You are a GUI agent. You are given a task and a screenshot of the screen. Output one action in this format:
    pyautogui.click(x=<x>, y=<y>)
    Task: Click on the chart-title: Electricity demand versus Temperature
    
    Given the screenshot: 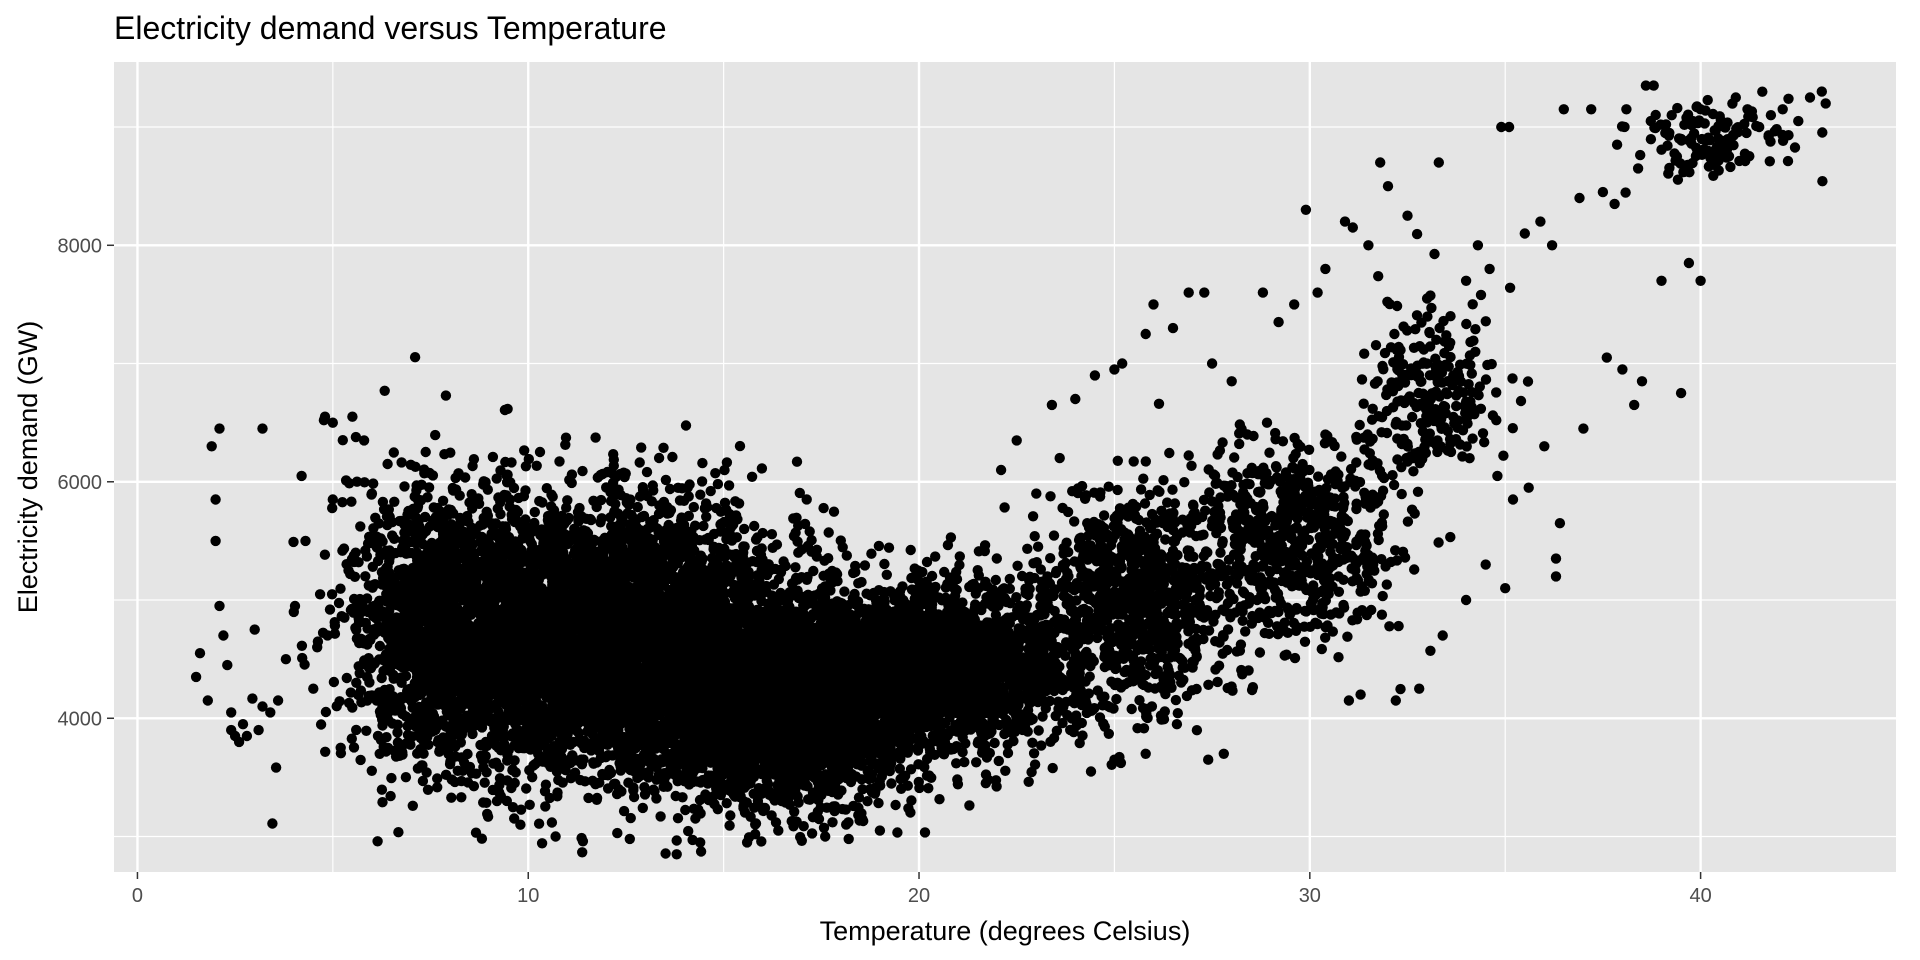 What is the action you would take?
    pyautogui.click(x=390, y=28)
    